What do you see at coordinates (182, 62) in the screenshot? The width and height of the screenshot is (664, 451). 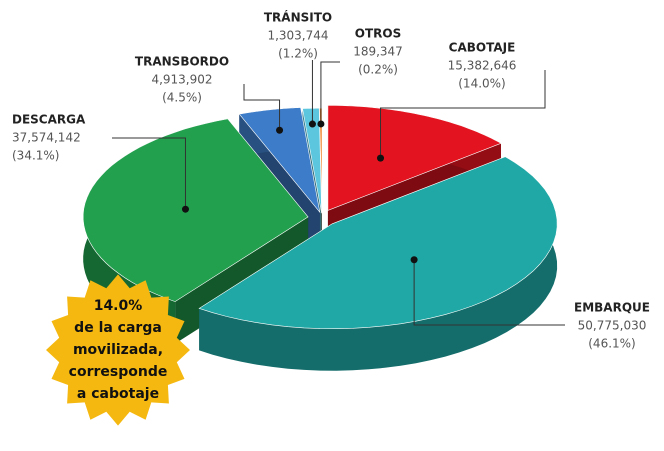 I see `category-label: TRANSBORDO` at bounding box center [182, 62].